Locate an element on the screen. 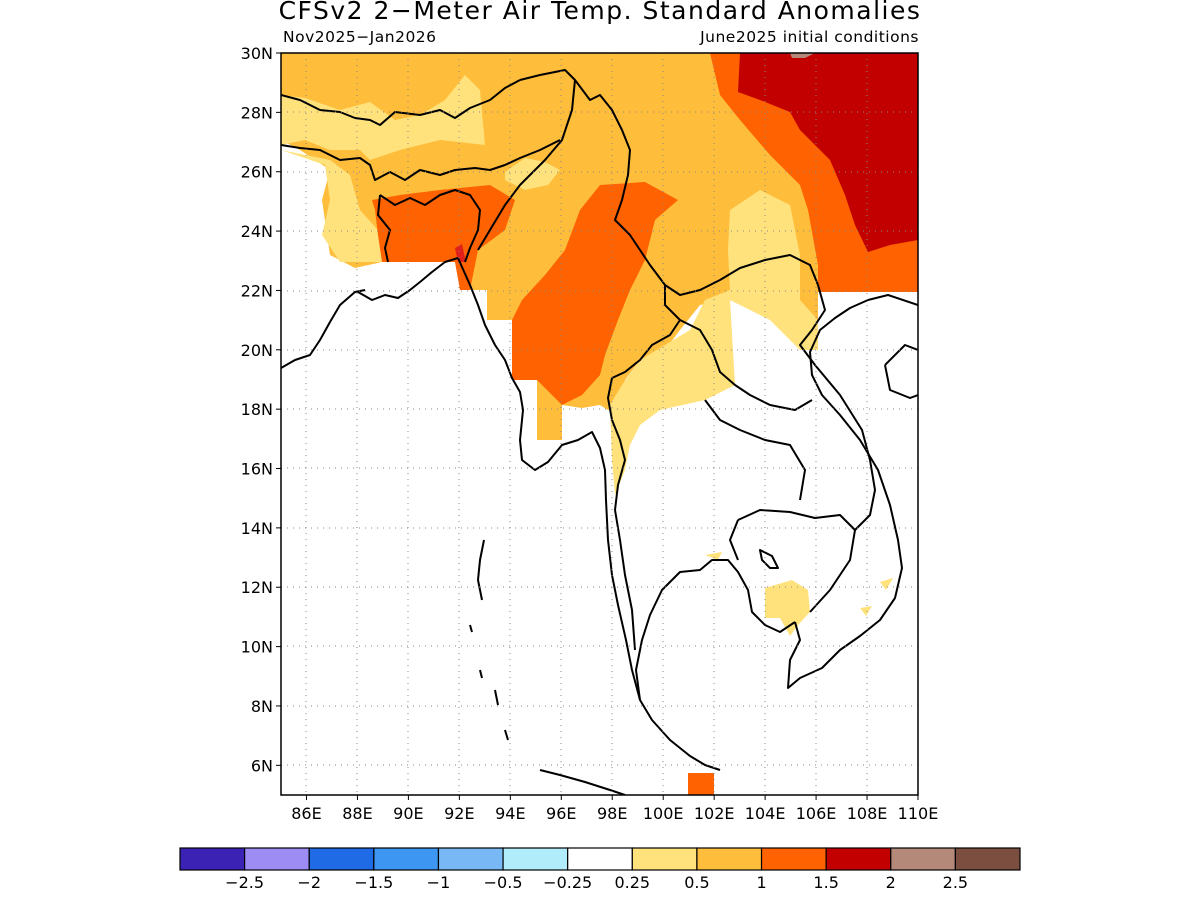 This screenshot has width=1200, height=900. coastline-hainan is located at coordinates (901, 371).